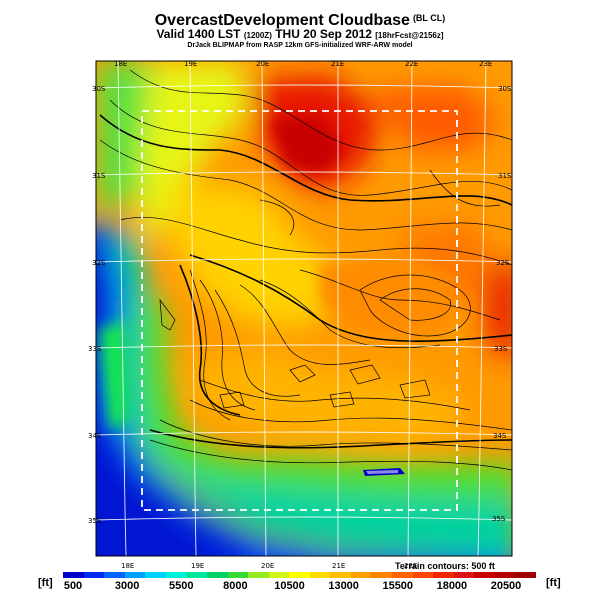 This screenshot has width=600, height=600. Describe the element at coordinates (323, 34) in the screenshot. I see `valid-date: THU 20 Sep 2012` at that location.